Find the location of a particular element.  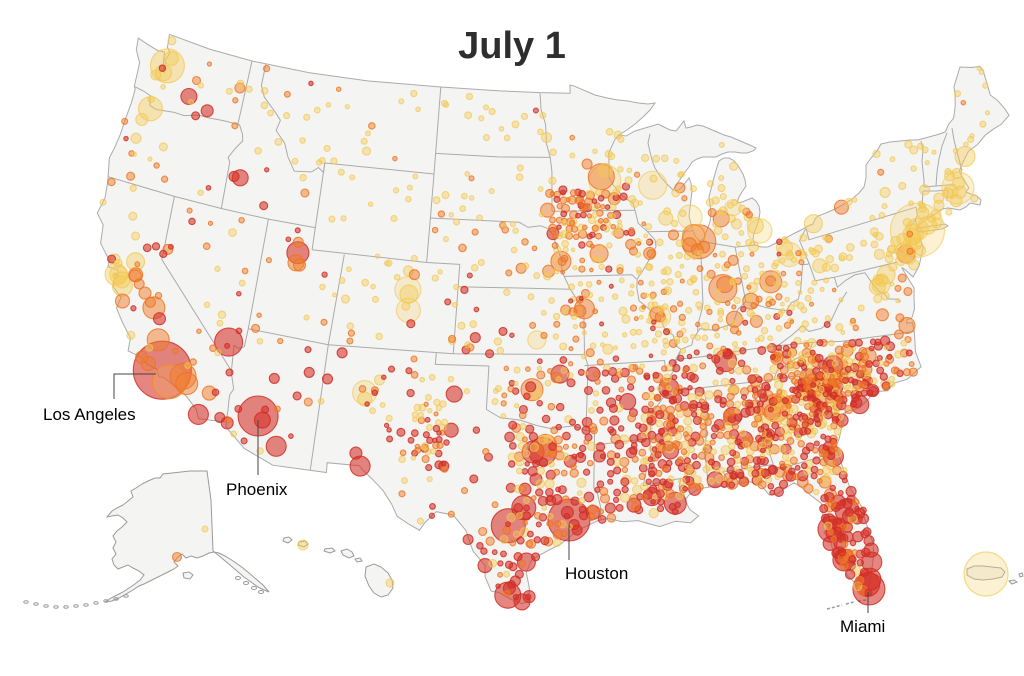

svg-text: Houston is located at coordinates (596, 573).